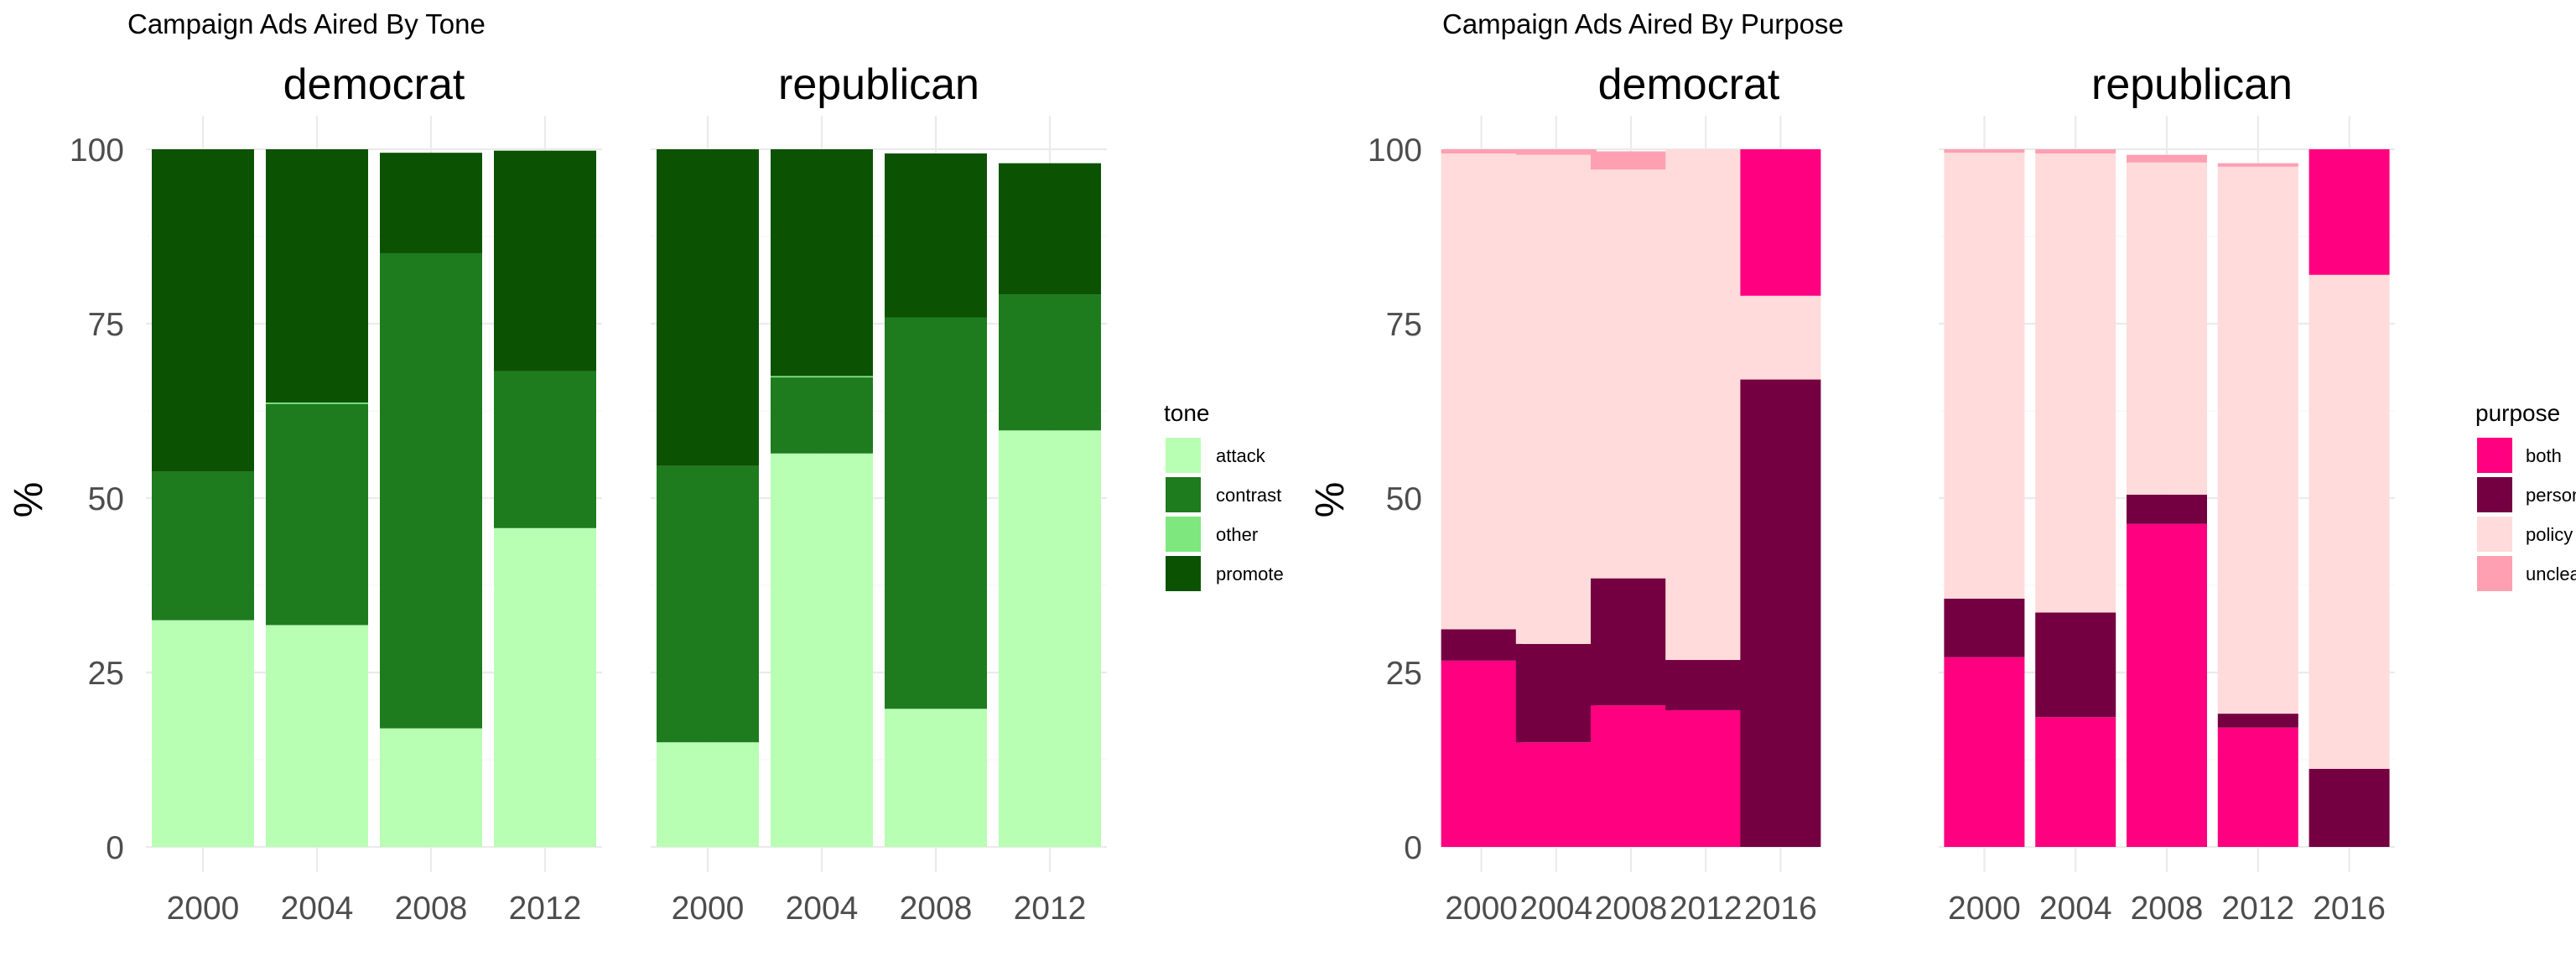 This screenshot has height=966, width=2576. I want to click on legend-label: other, so click(1237, 534).